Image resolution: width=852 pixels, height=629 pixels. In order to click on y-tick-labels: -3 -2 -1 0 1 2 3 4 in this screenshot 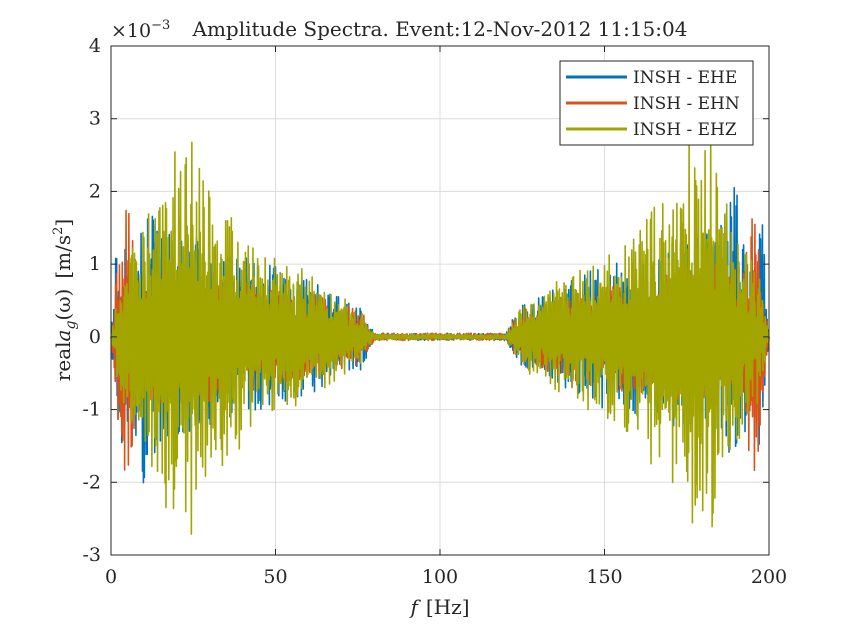, I will do `click(91, 300)`.